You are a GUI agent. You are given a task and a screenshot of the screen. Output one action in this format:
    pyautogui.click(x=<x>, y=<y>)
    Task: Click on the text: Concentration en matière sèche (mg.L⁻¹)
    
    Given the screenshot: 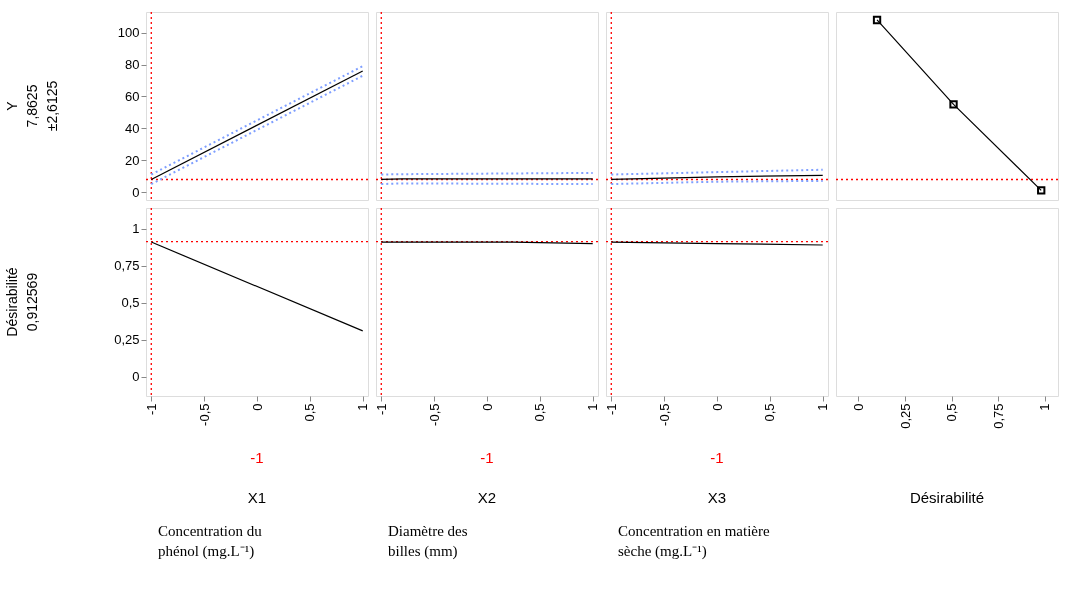 What is the action you would take?
    pyautogui.click(x=694, y=541)
    